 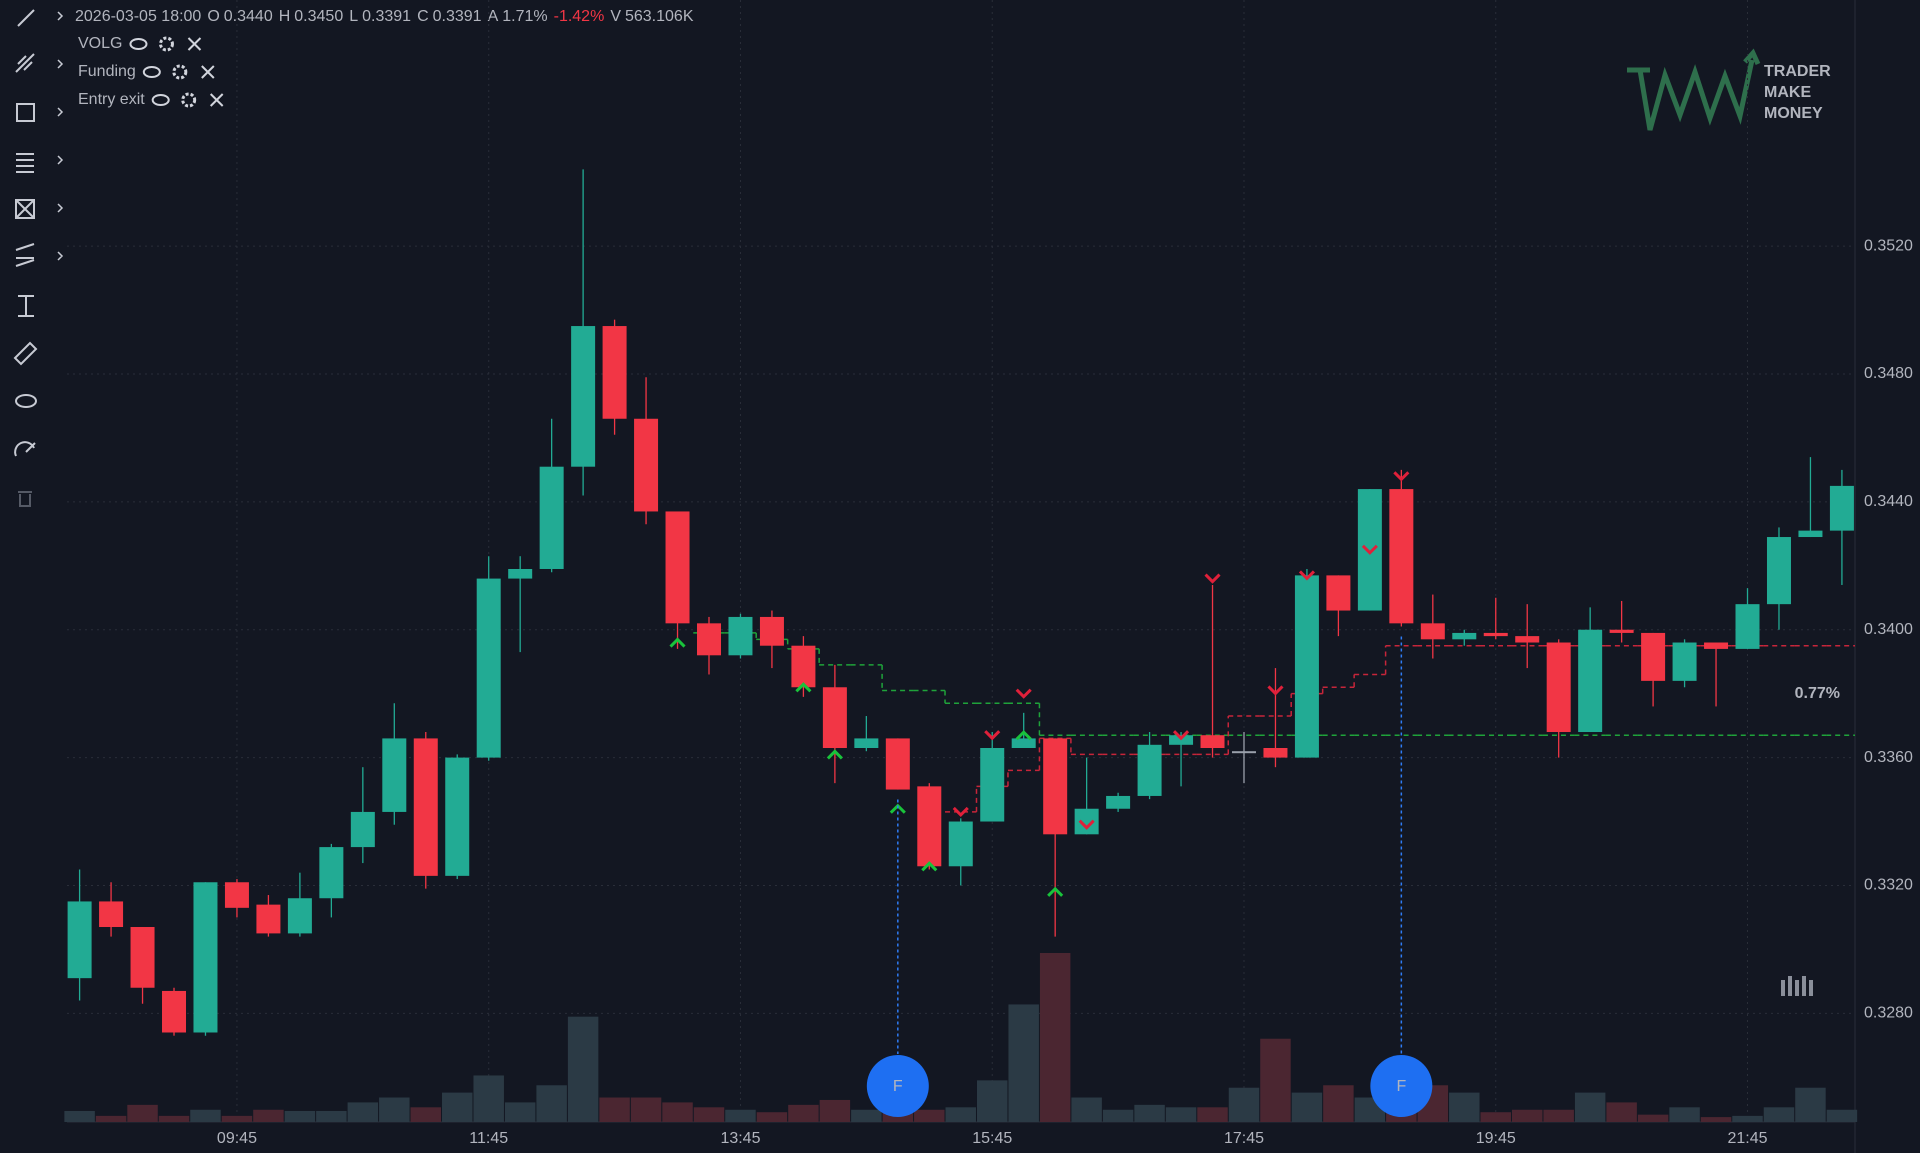 I want to click on watermark-text: MAKE, so click(x=1787, y=92).